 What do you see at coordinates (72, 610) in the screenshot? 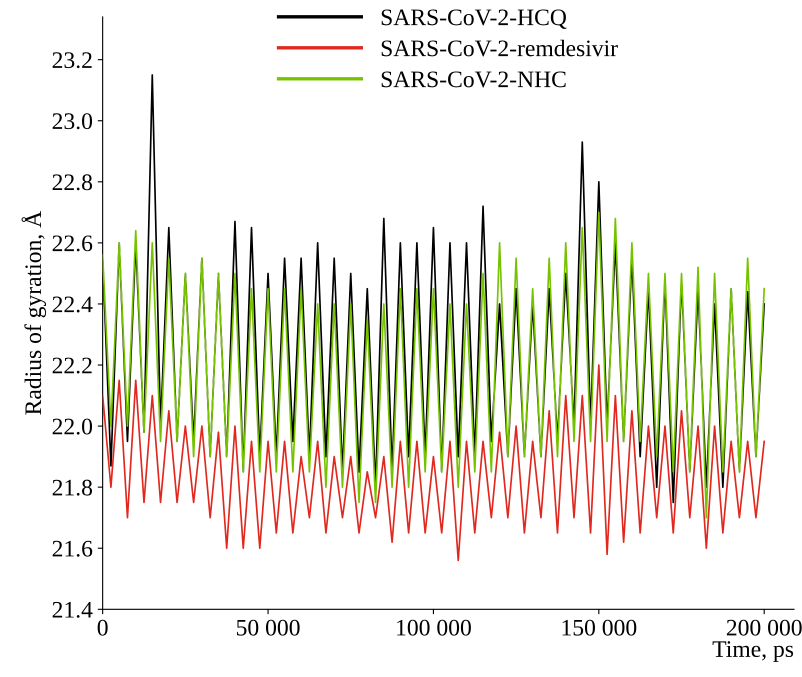
I see `y-tick-label: 21.4` at bounding box center [72, 610].